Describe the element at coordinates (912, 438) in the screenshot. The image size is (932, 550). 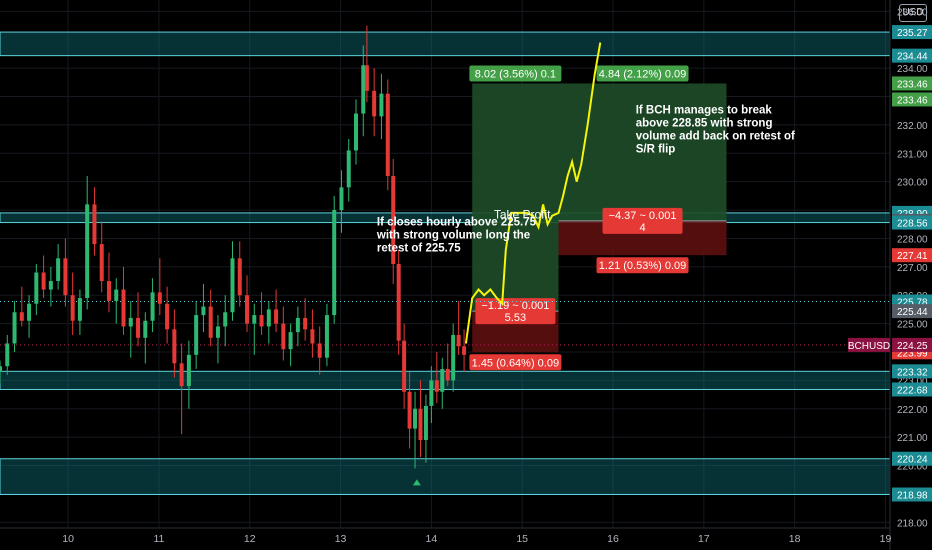
I see `price-tick: 221.00` at that location.